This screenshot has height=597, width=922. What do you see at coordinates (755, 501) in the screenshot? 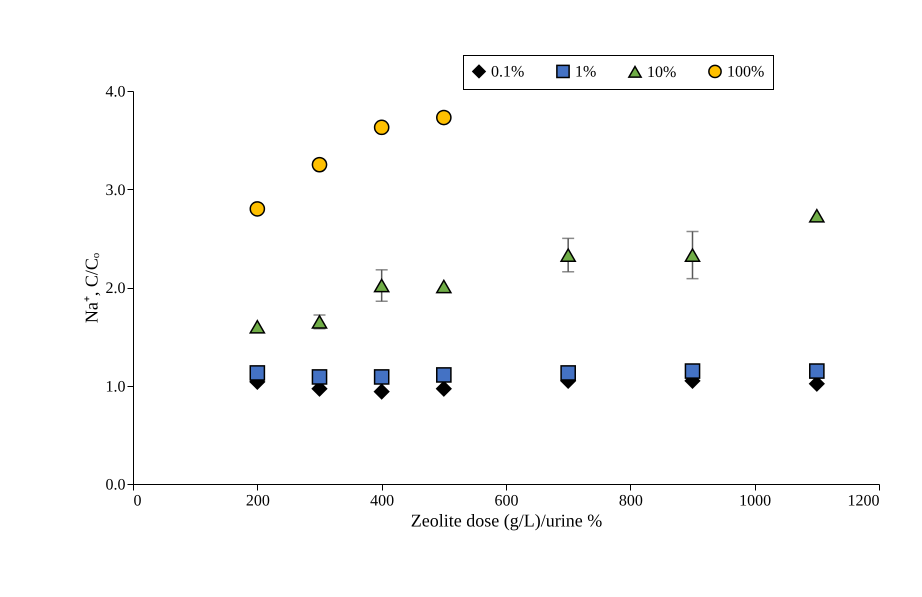
I see `x-tick-label: 1000` at bounding box center [755, 501].